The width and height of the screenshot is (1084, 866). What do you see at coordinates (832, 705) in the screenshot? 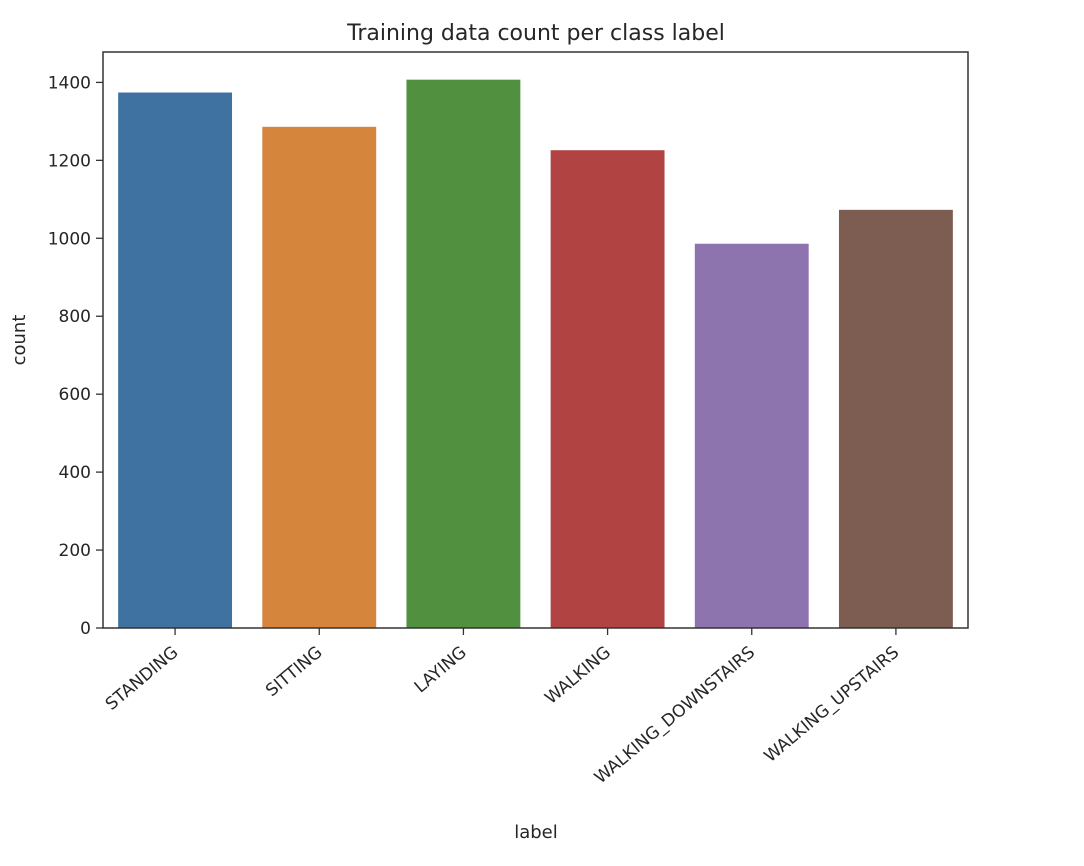
I see `x-tick-label: WALKING_UPSTAIRS` at bounding box center [832, 705].